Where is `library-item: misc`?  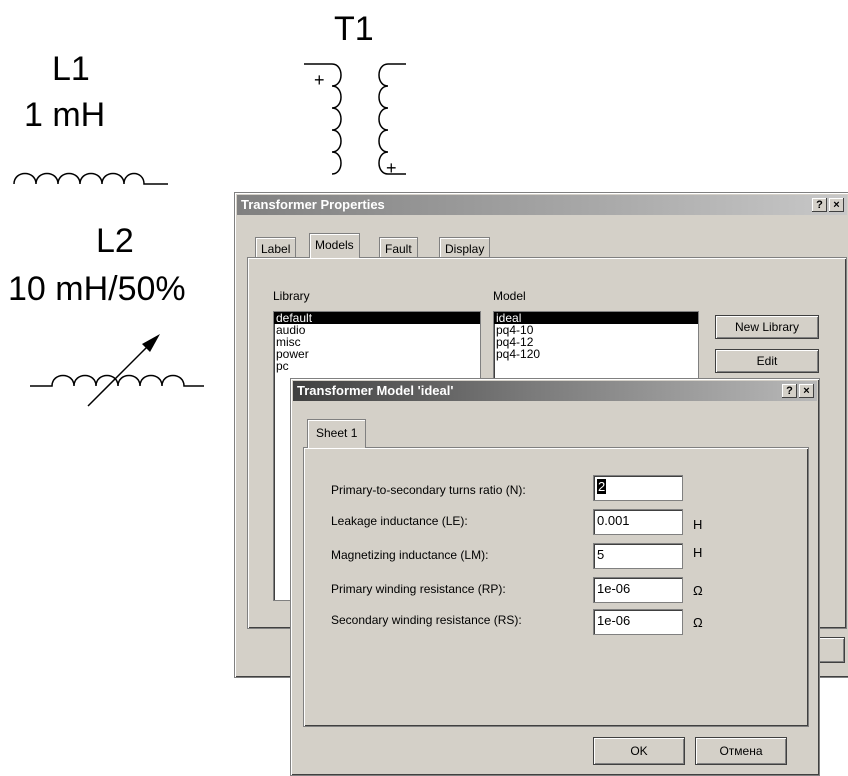
library-item: misc is located at coordinates (288, 342).